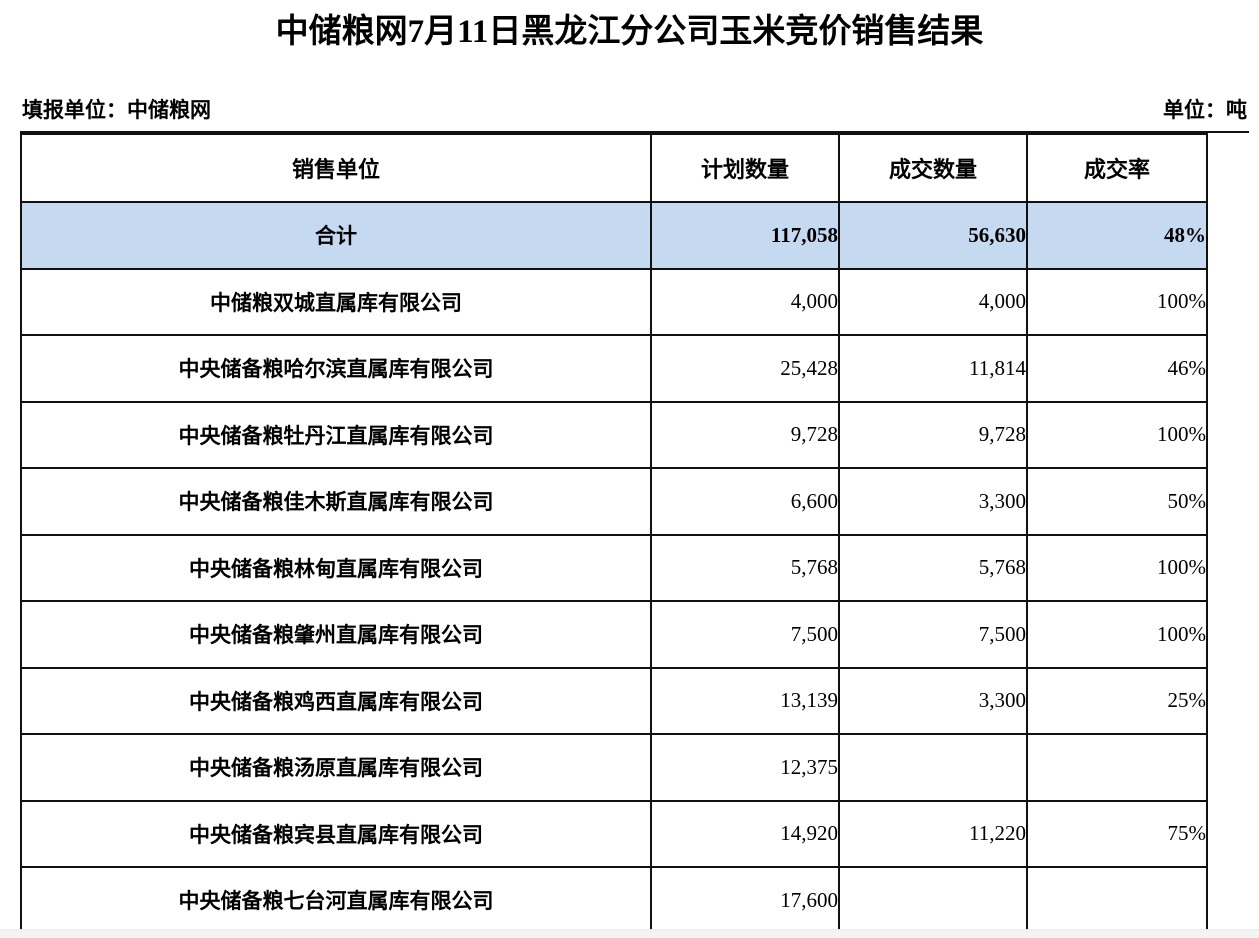 Image resolution: width=1259 pixels, height=938 pixels. What do you see at coordinates (336, 434) in the screenshot?
I see `cell-sales-unit: 中央储备粮牡丹江直属库有限公司` at bounding box center [336, 434].